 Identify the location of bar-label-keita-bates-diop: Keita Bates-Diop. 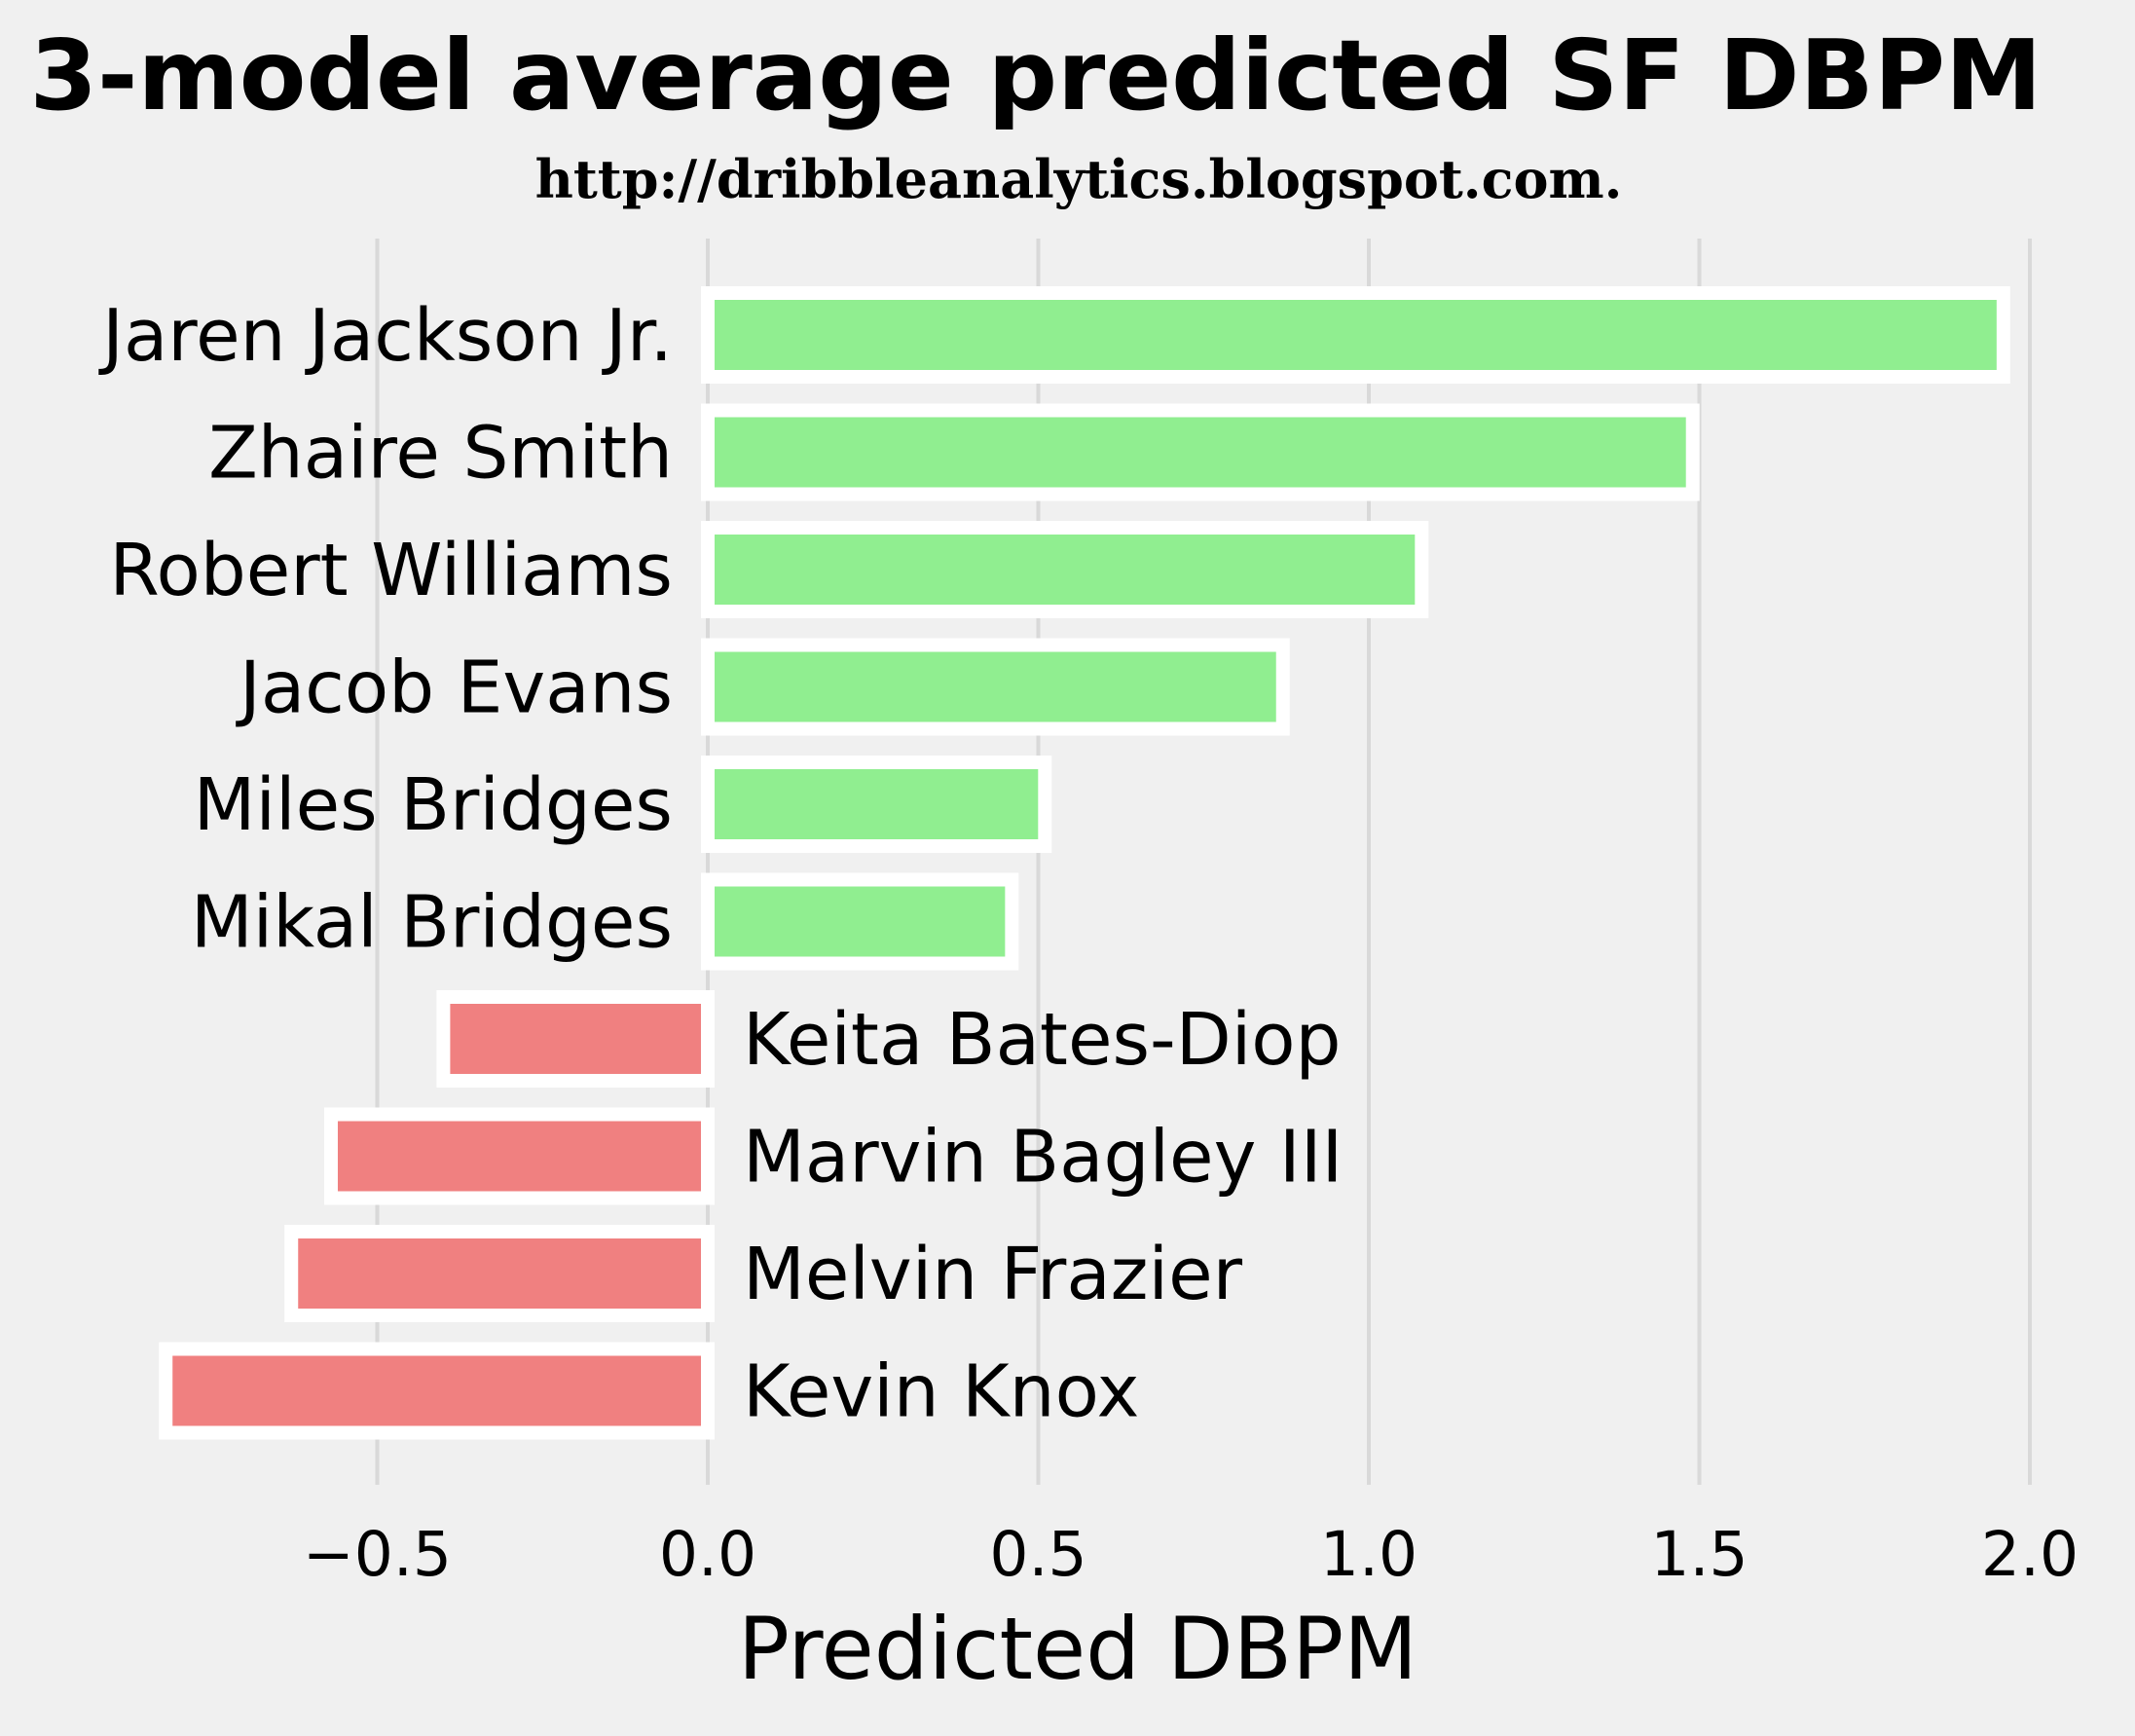
(1043, 1040).